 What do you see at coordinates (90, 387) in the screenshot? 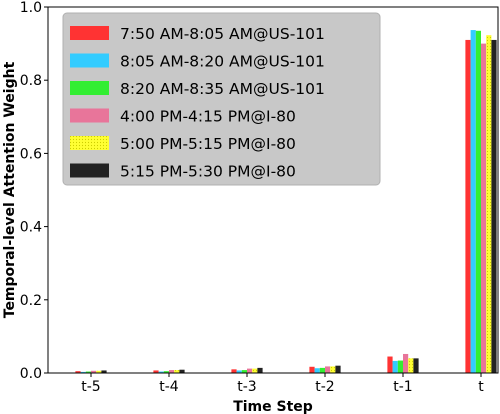
I see `x-tick-label: t-5` at bounding box center [90, 387].